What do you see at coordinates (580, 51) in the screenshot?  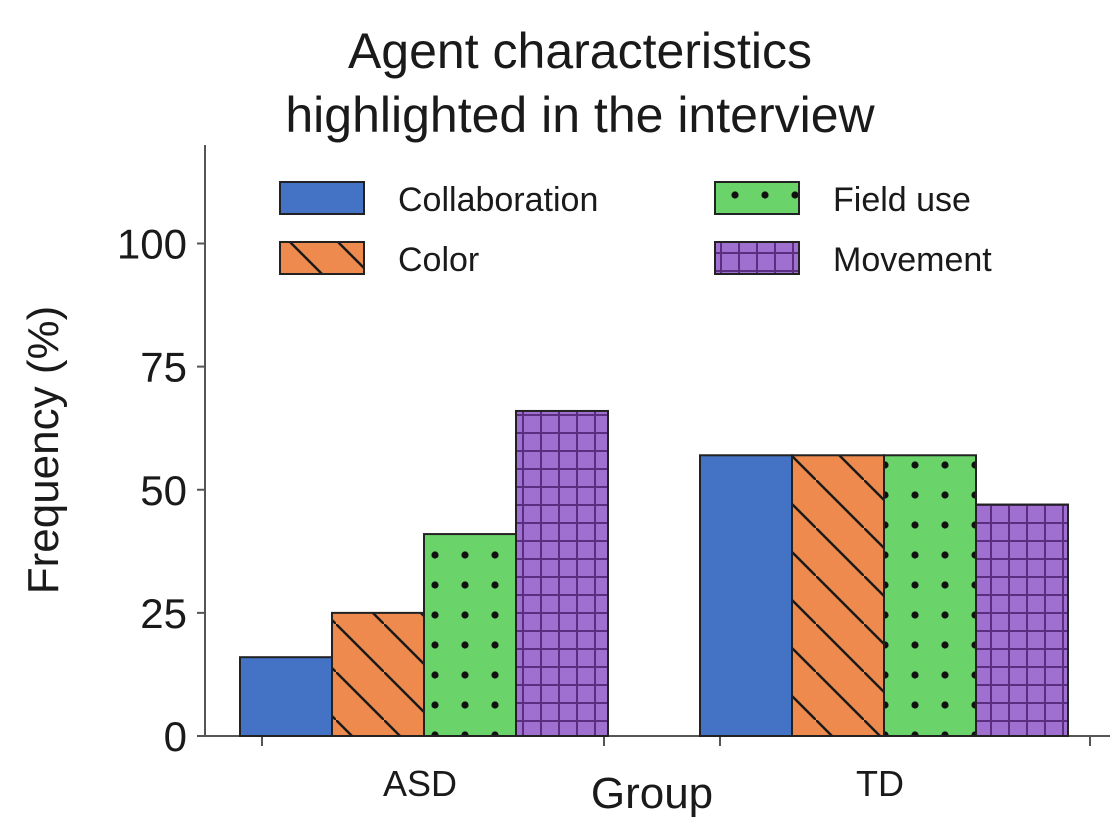 I see `chart-title-line-1: Agent characteristics` at bounding box center [580, 51].